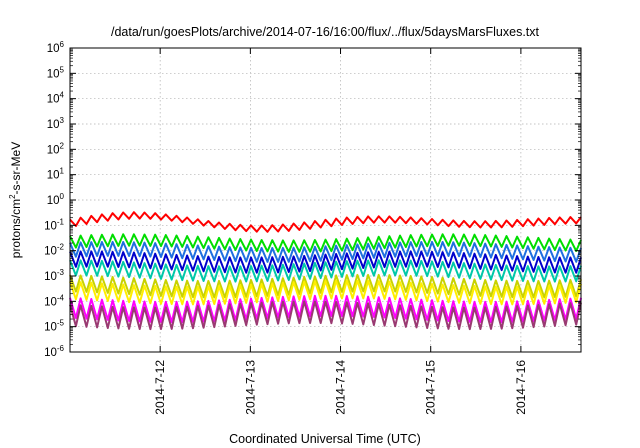  What do you see at coordinates (56, 148) in the screenshot?
I see `y-tick-label: 10²` at bounding box center [56, 148].